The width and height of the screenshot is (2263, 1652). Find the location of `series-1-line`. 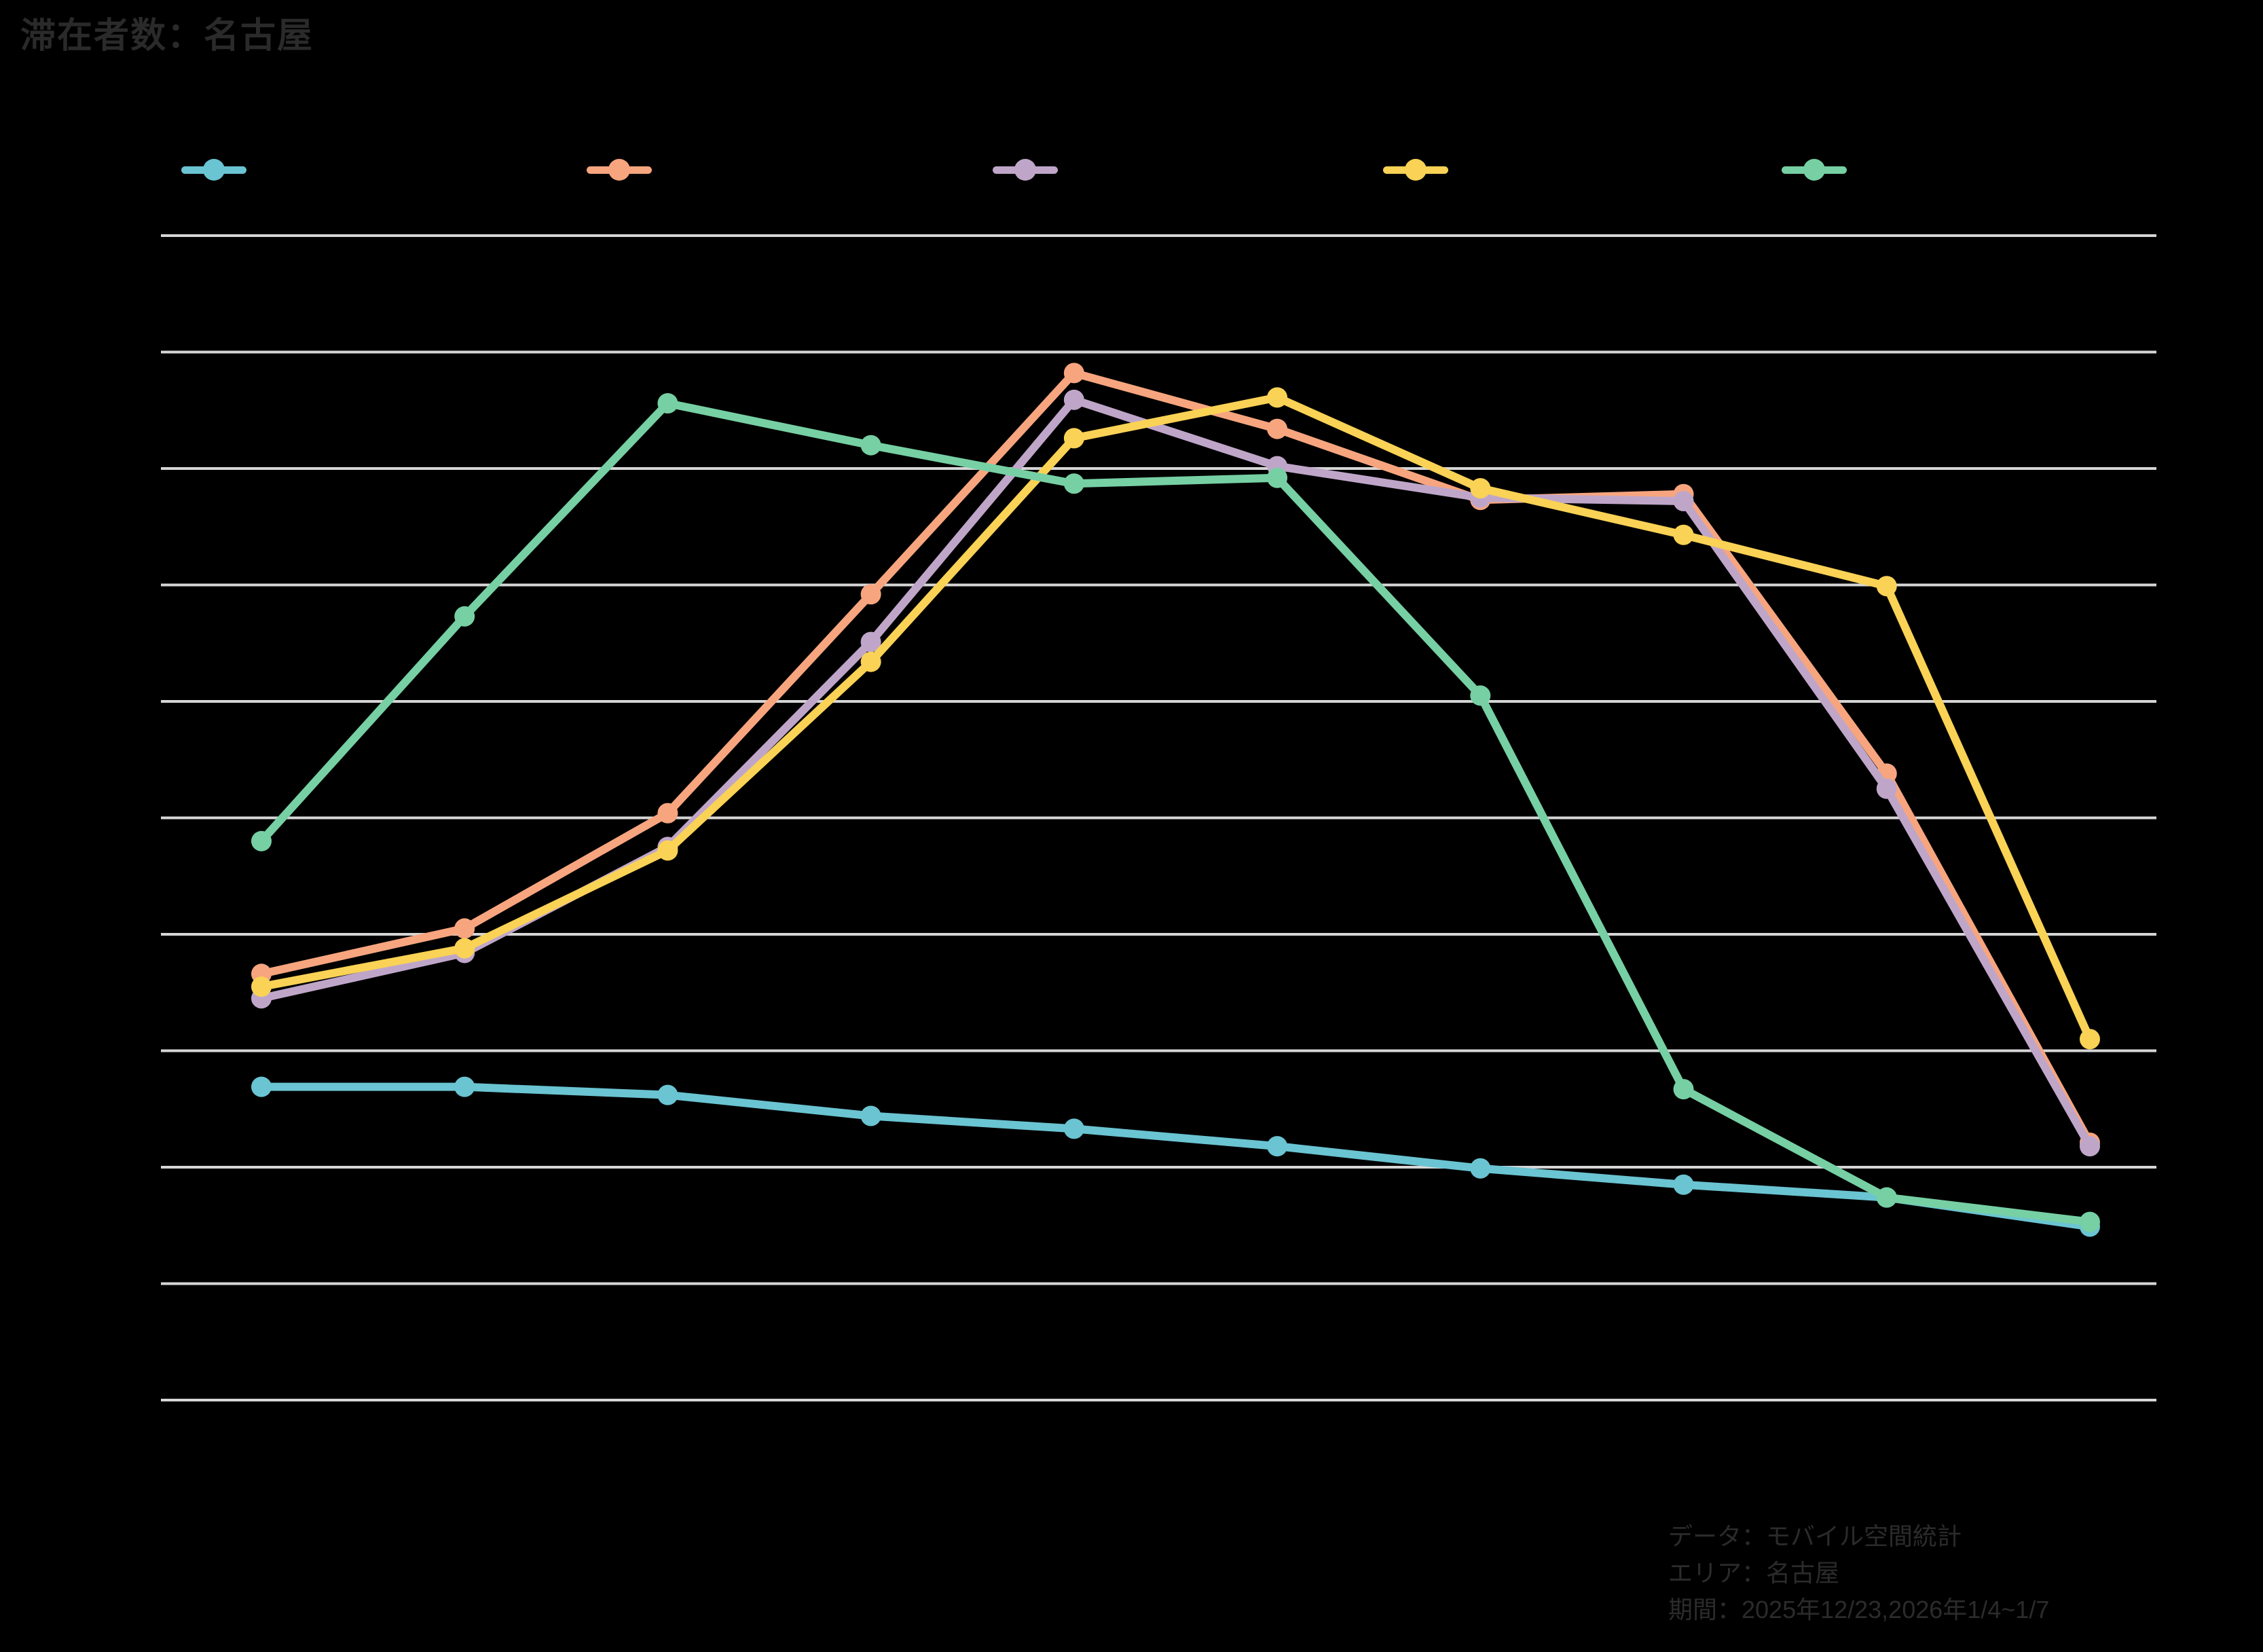

series-1-line is located at coordinates (1175, 1157).